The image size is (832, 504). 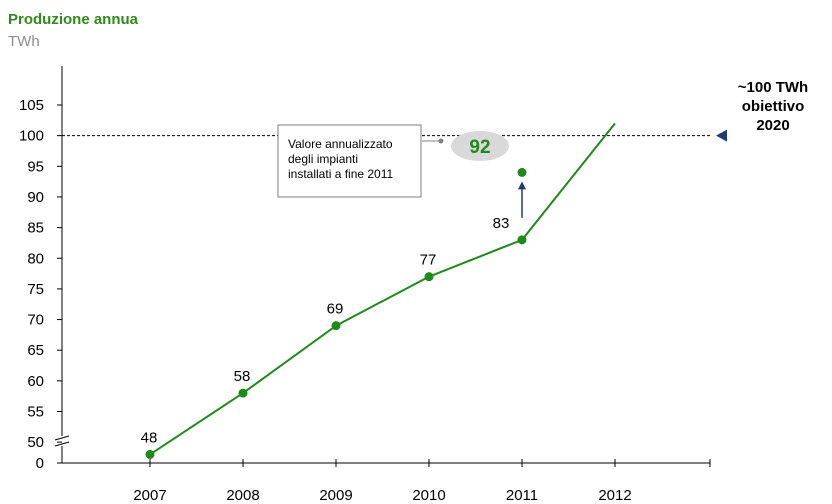 What do you see at coordinates (242, 495) in the screenshot?
I see `x-tick-label: 2008` at bounding box center [242, 495].